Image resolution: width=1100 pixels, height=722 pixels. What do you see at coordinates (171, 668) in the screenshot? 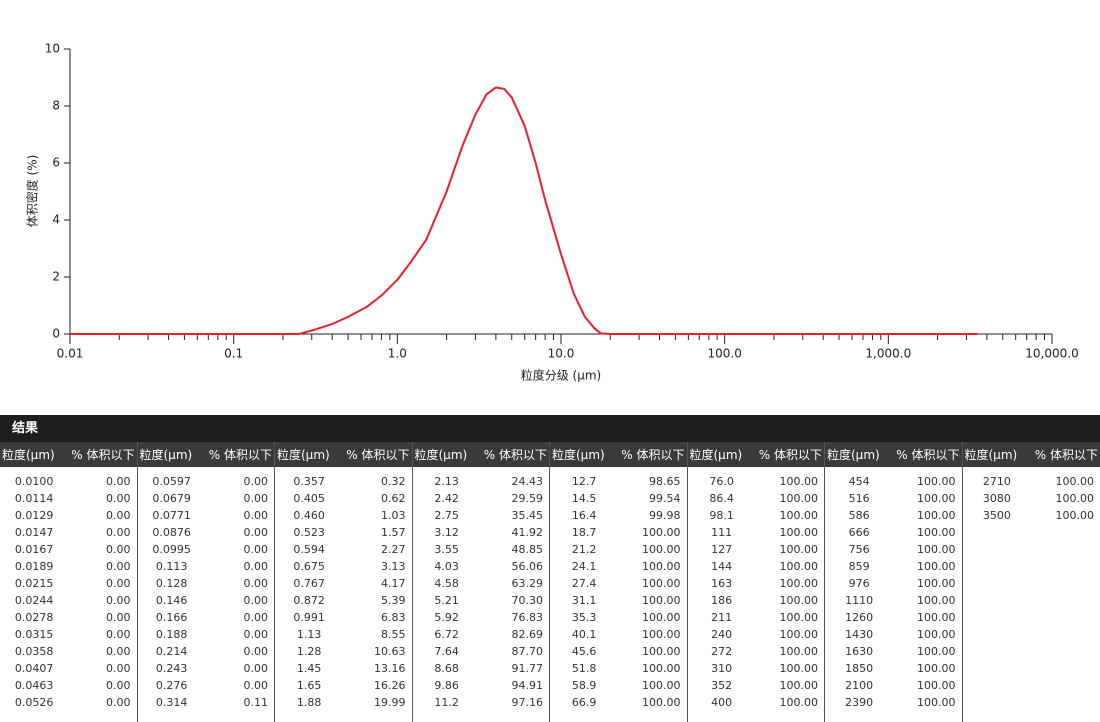
I see `table-cell: 0.243` at bounding box center [171, 668].